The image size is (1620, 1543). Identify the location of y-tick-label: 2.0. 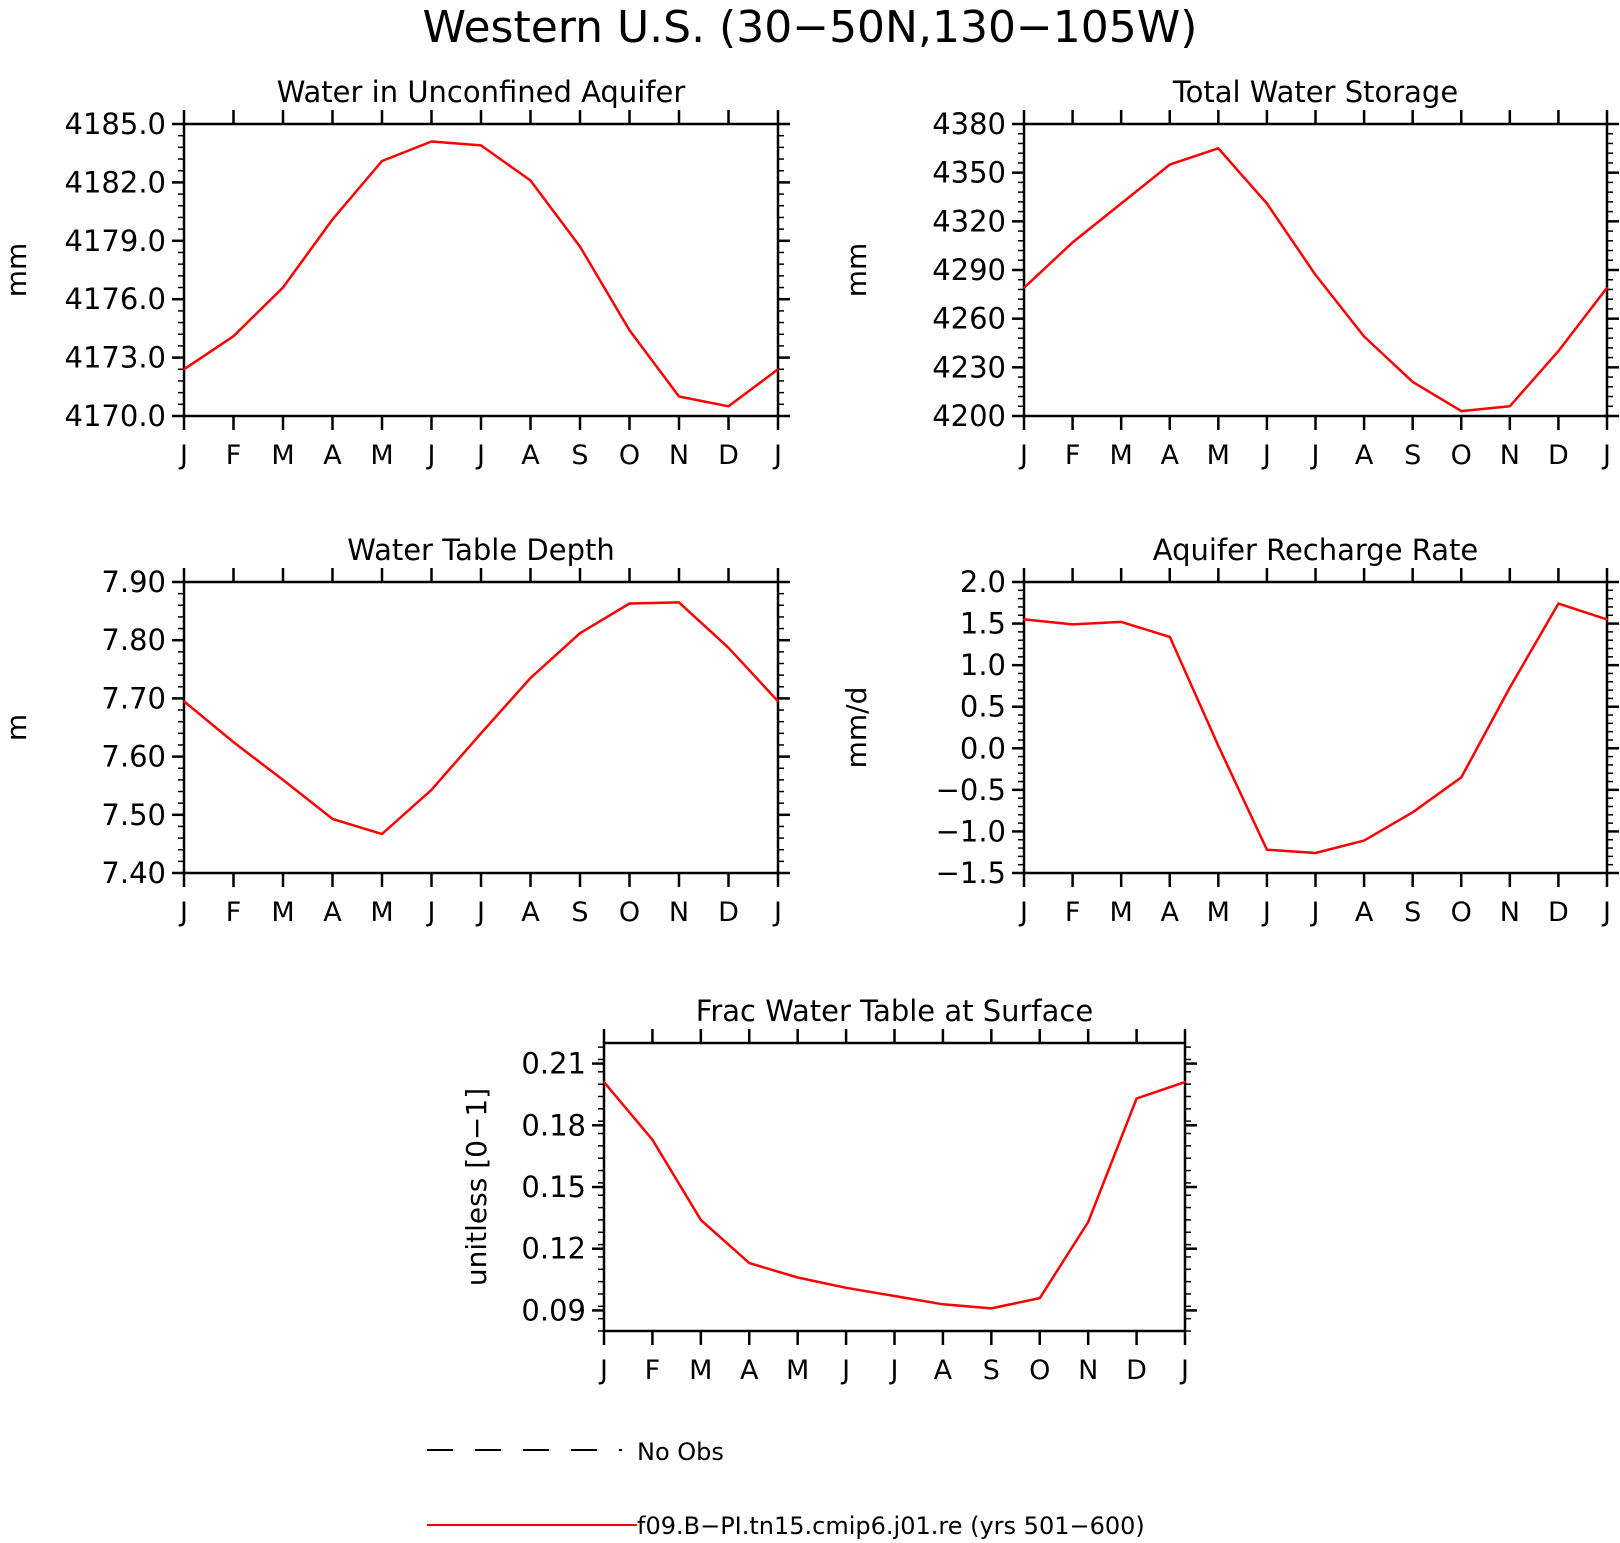
(983, 582).